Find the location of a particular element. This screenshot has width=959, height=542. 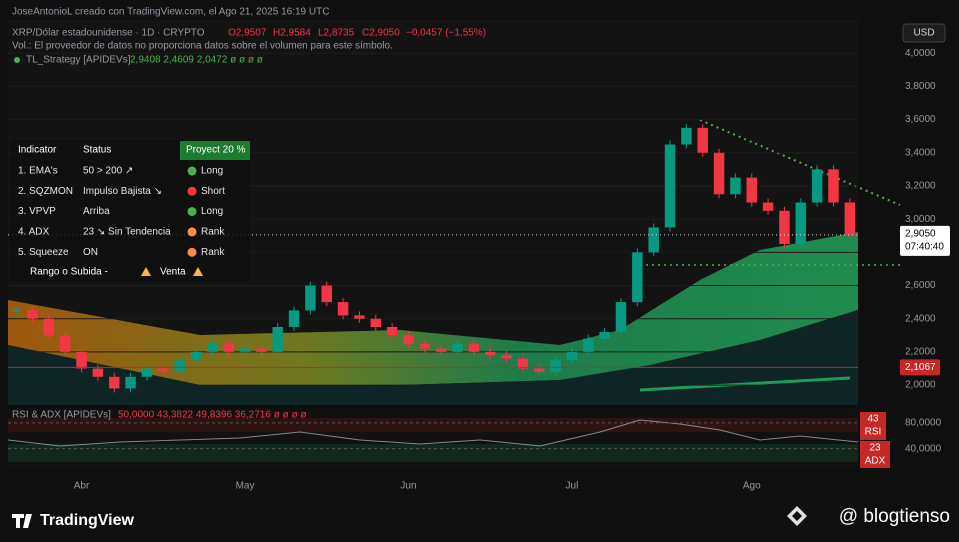

rsi-tick-label: 80,0000 is located at coordinates (923, 423).